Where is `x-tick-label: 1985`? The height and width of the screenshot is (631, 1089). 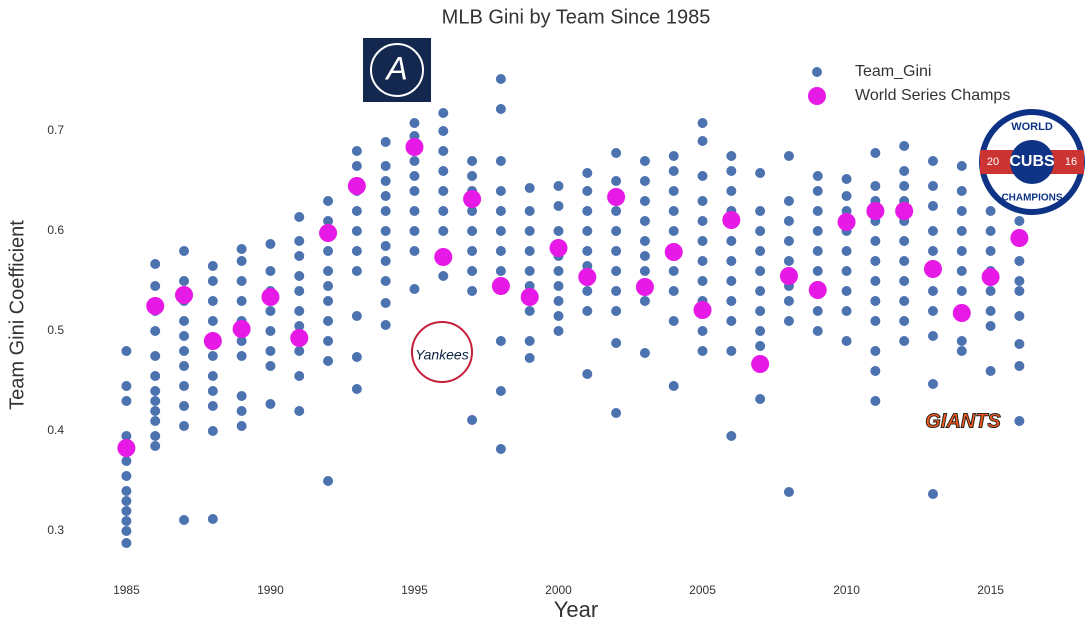 x-tick-label: 1985 is located at coordinates (126, 590).